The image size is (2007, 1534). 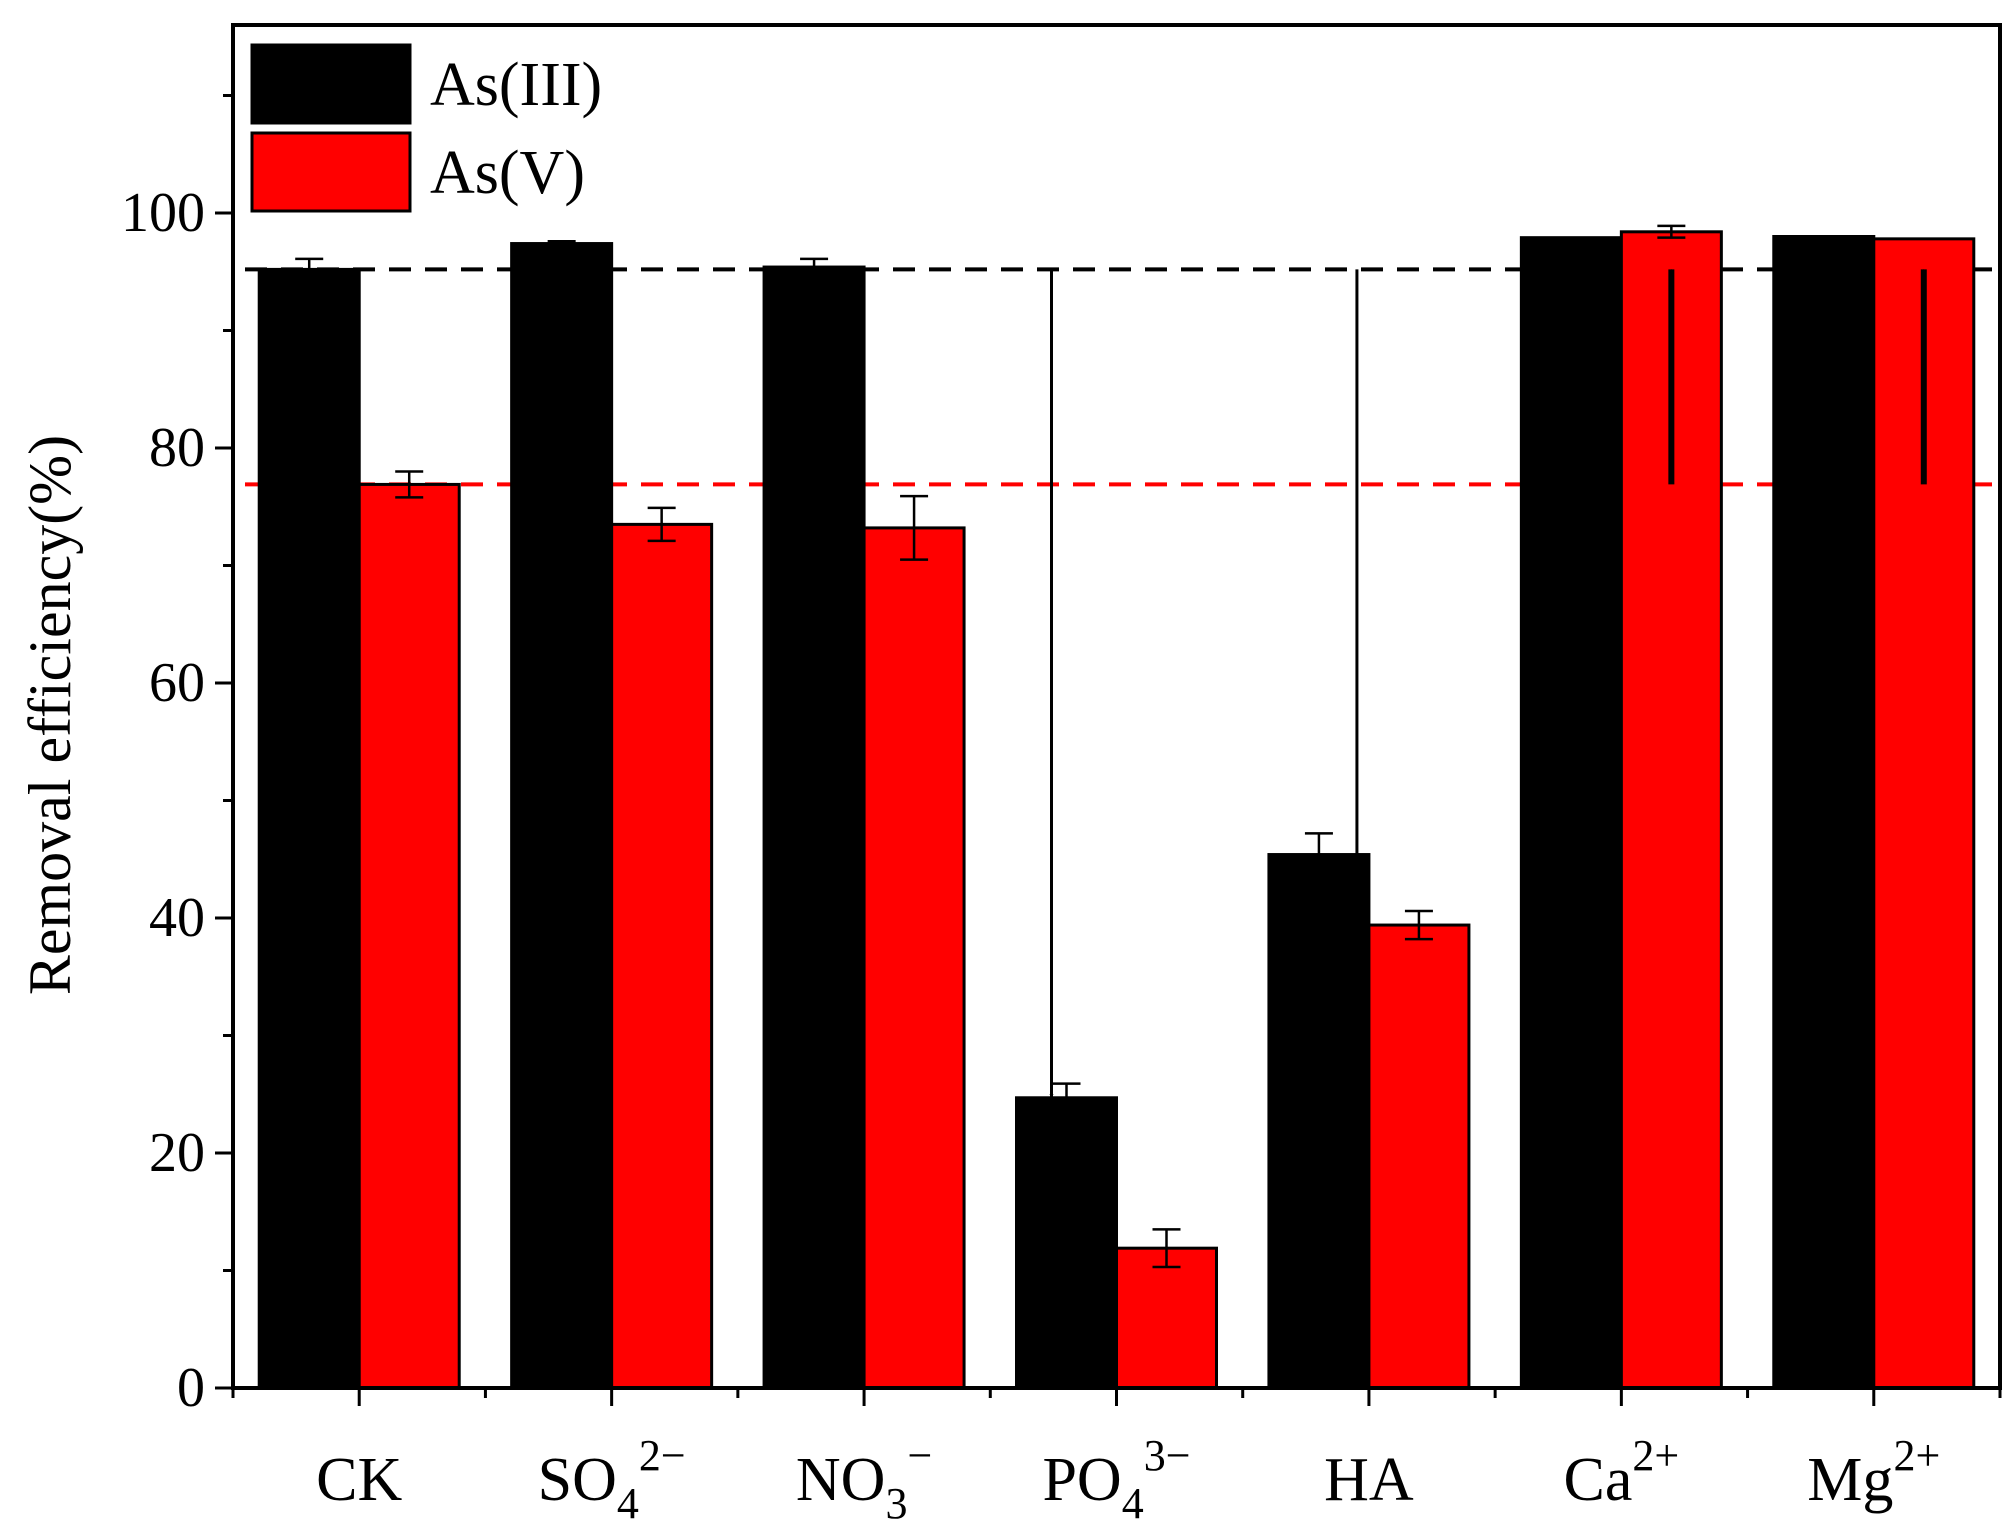 What do you see at coordinates (426, 128) in the screenshot?
I see `legend: As(III) As(V)` at bounding box center [426, 128].